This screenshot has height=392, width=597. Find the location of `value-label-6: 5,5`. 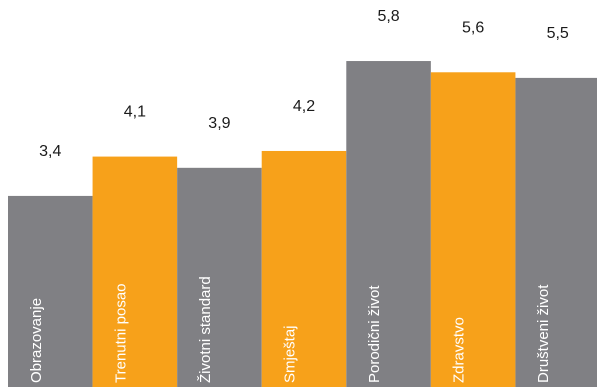

value-label-6: 5,5 is located at coordinates (558, 33).